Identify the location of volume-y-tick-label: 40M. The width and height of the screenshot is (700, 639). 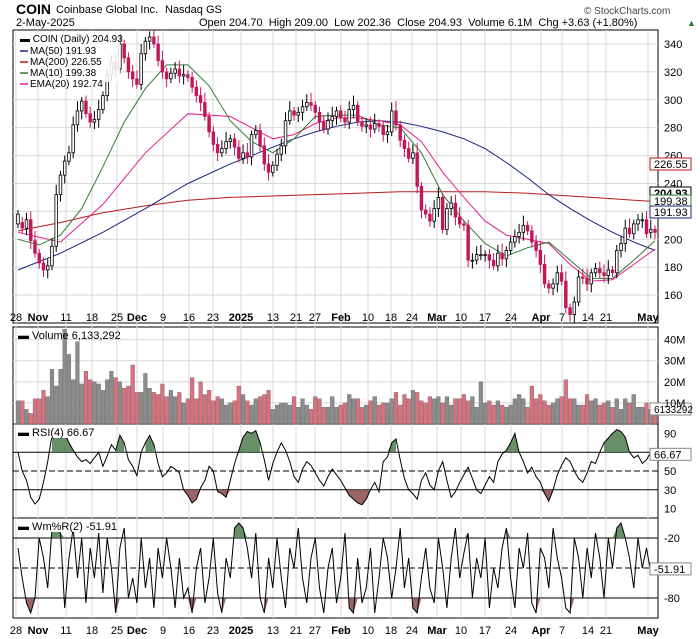
(674, 341).